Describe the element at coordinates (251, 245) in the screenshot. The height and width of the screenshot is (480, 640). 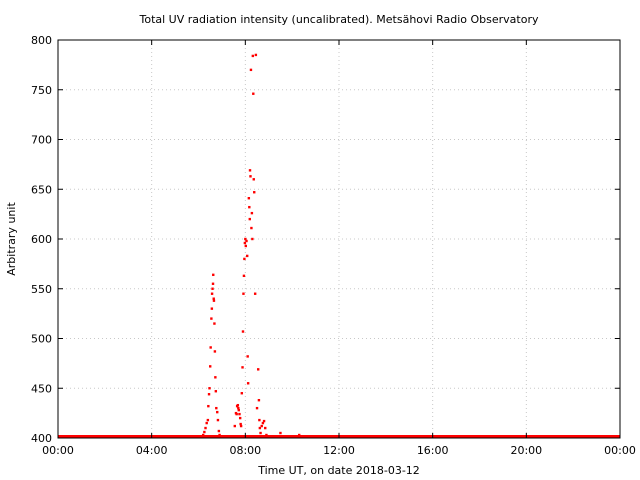
I see `points-layer` at that location.